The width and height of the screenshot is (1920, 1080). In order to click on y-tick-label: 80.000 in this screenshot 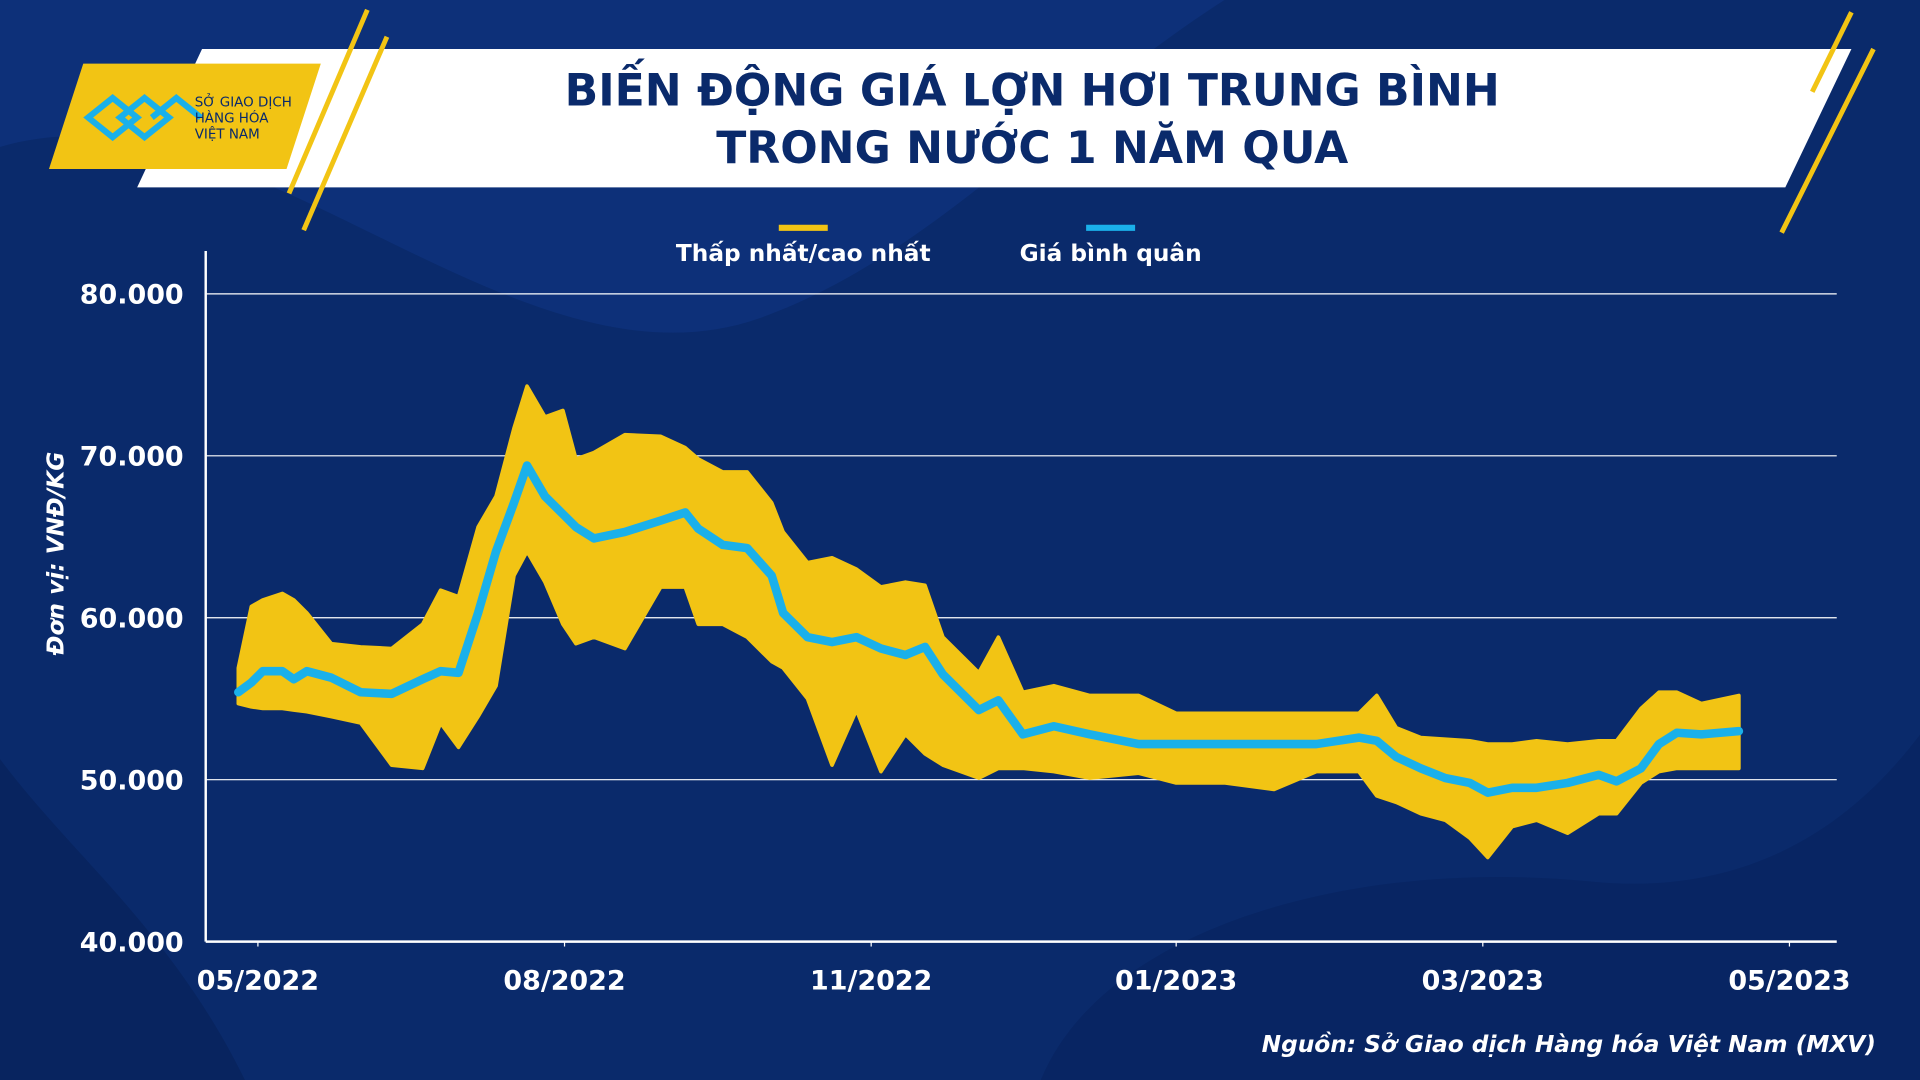, I will do `click(132, 295)`.